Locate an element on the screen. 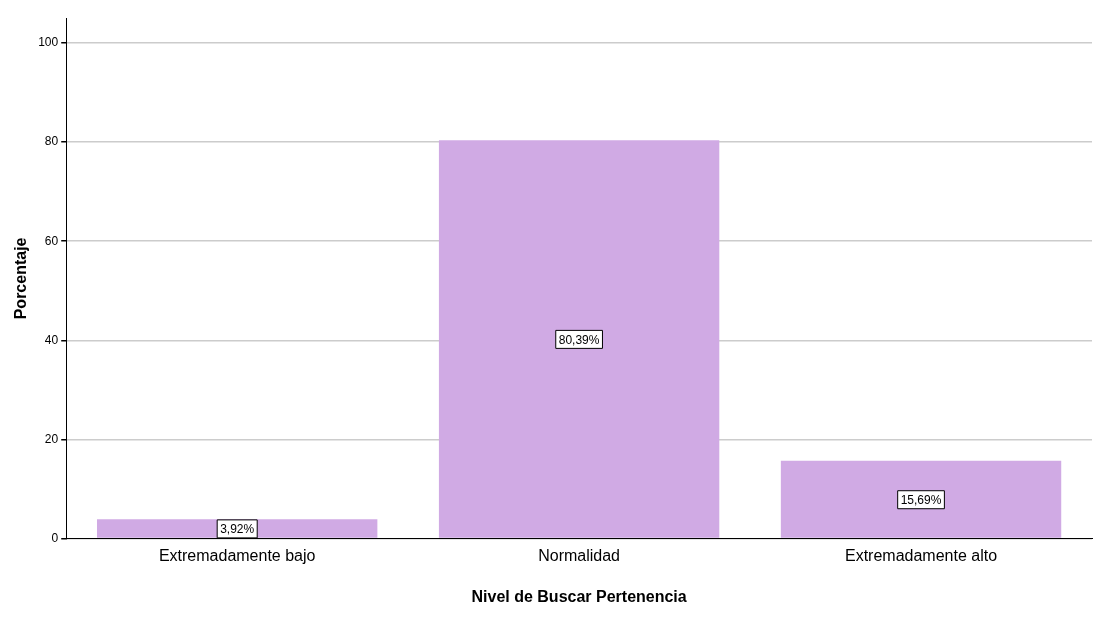  y-tick-label: 100 is located at coordinates (48, 42).